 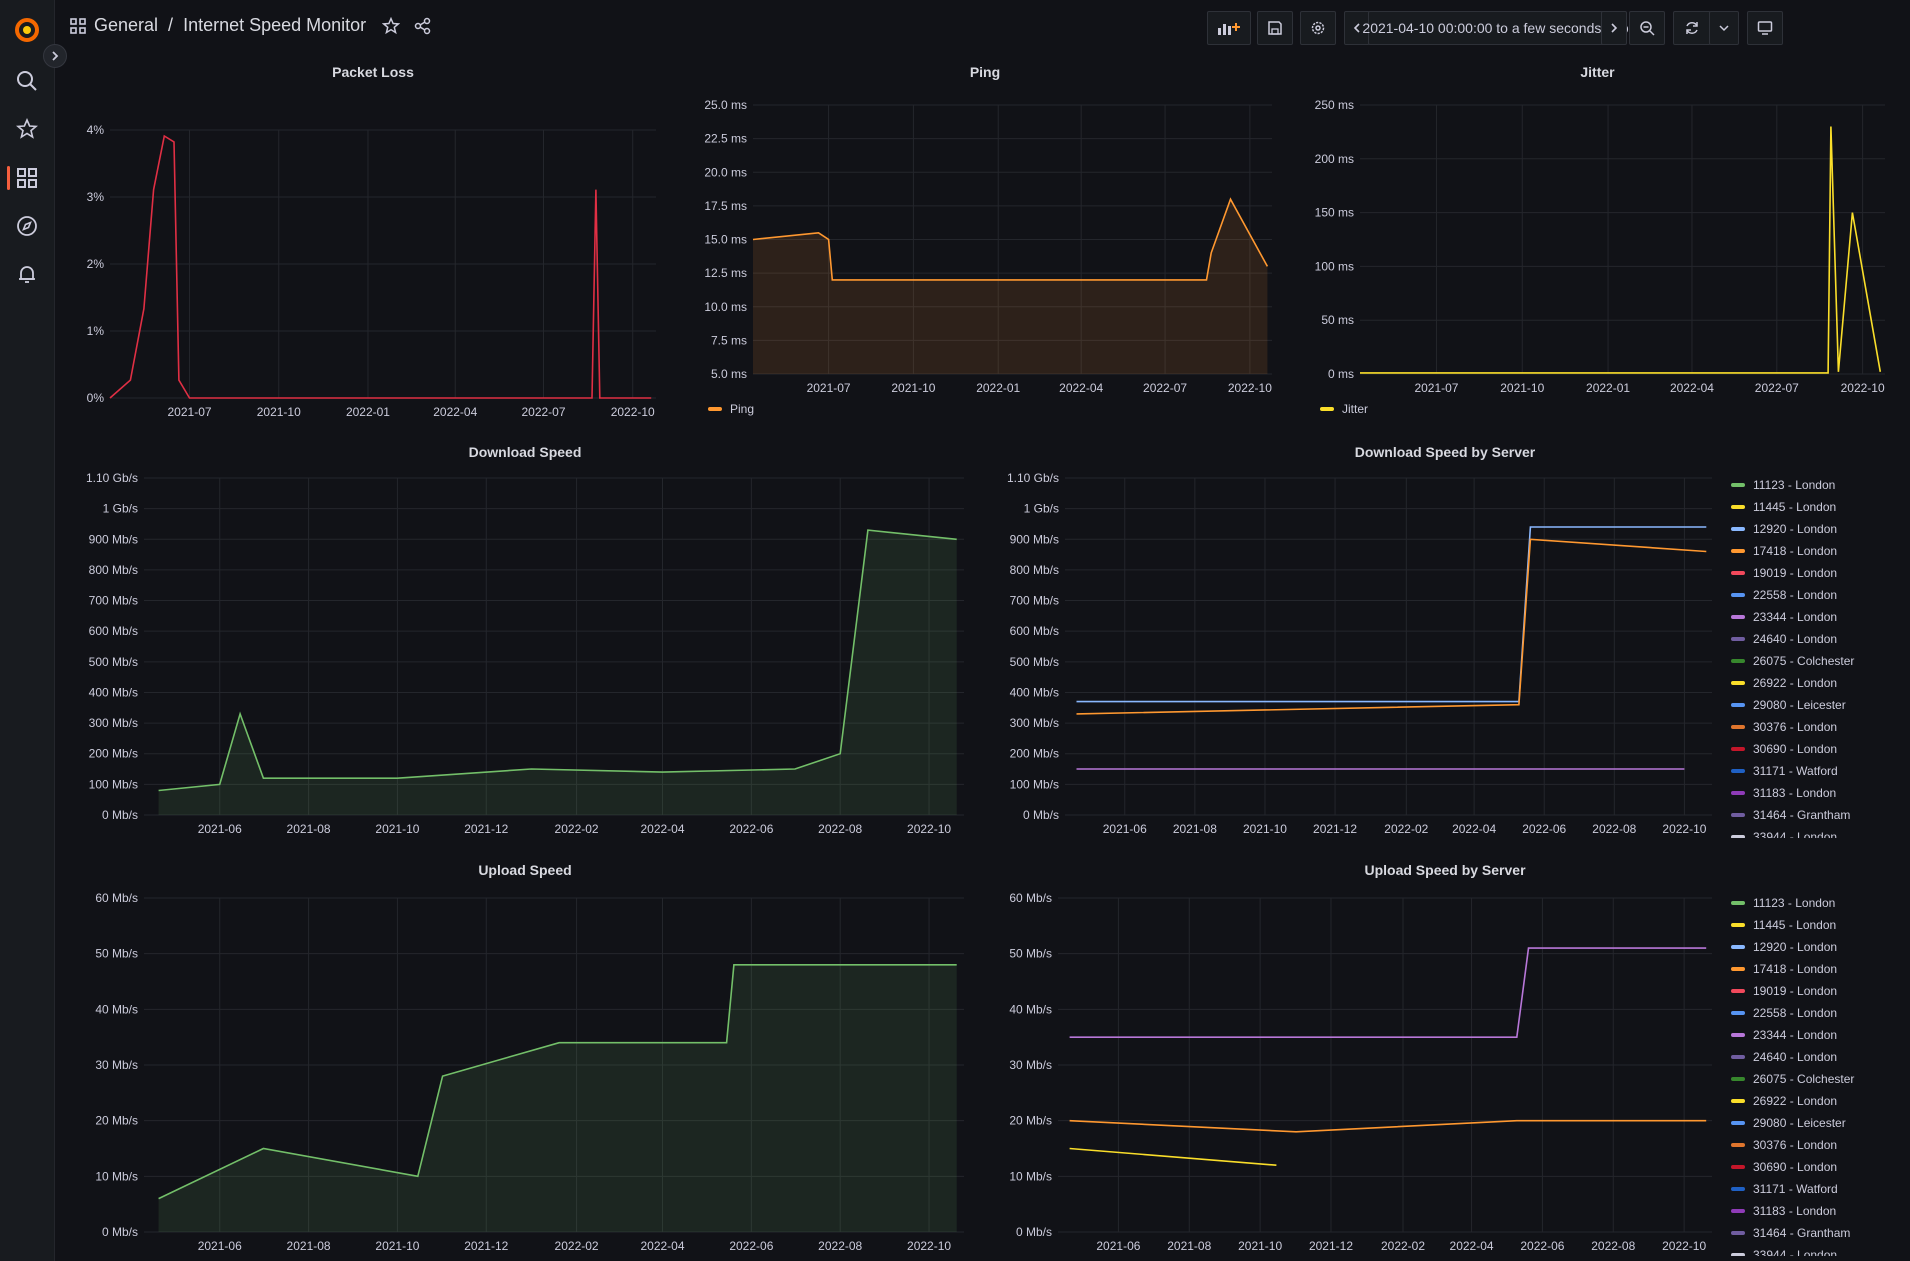 I want to click on panel-title-upload-speed: Upload Speed, so click(x=525, y=870).